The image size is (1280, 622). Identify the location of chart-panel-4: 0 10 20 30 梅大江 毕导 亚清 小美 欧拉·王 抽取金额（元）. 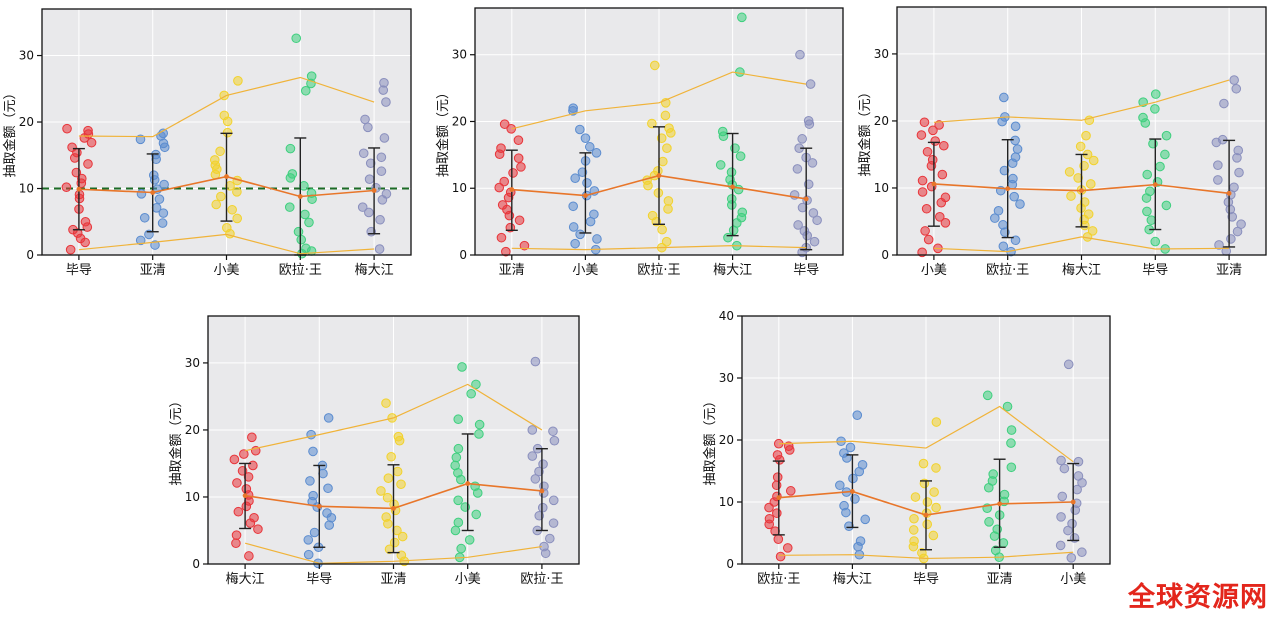
(374, 451).